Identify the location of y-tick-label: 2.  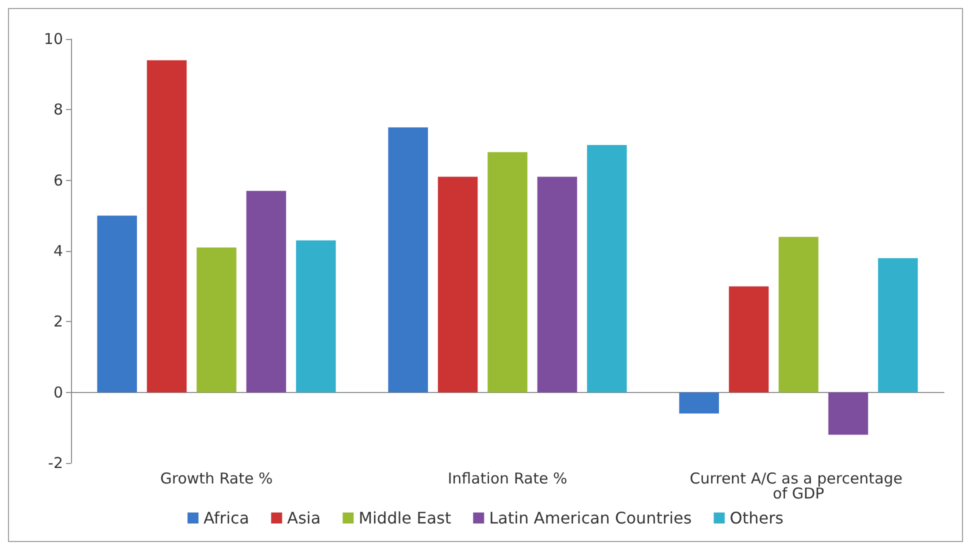
(58, 321).